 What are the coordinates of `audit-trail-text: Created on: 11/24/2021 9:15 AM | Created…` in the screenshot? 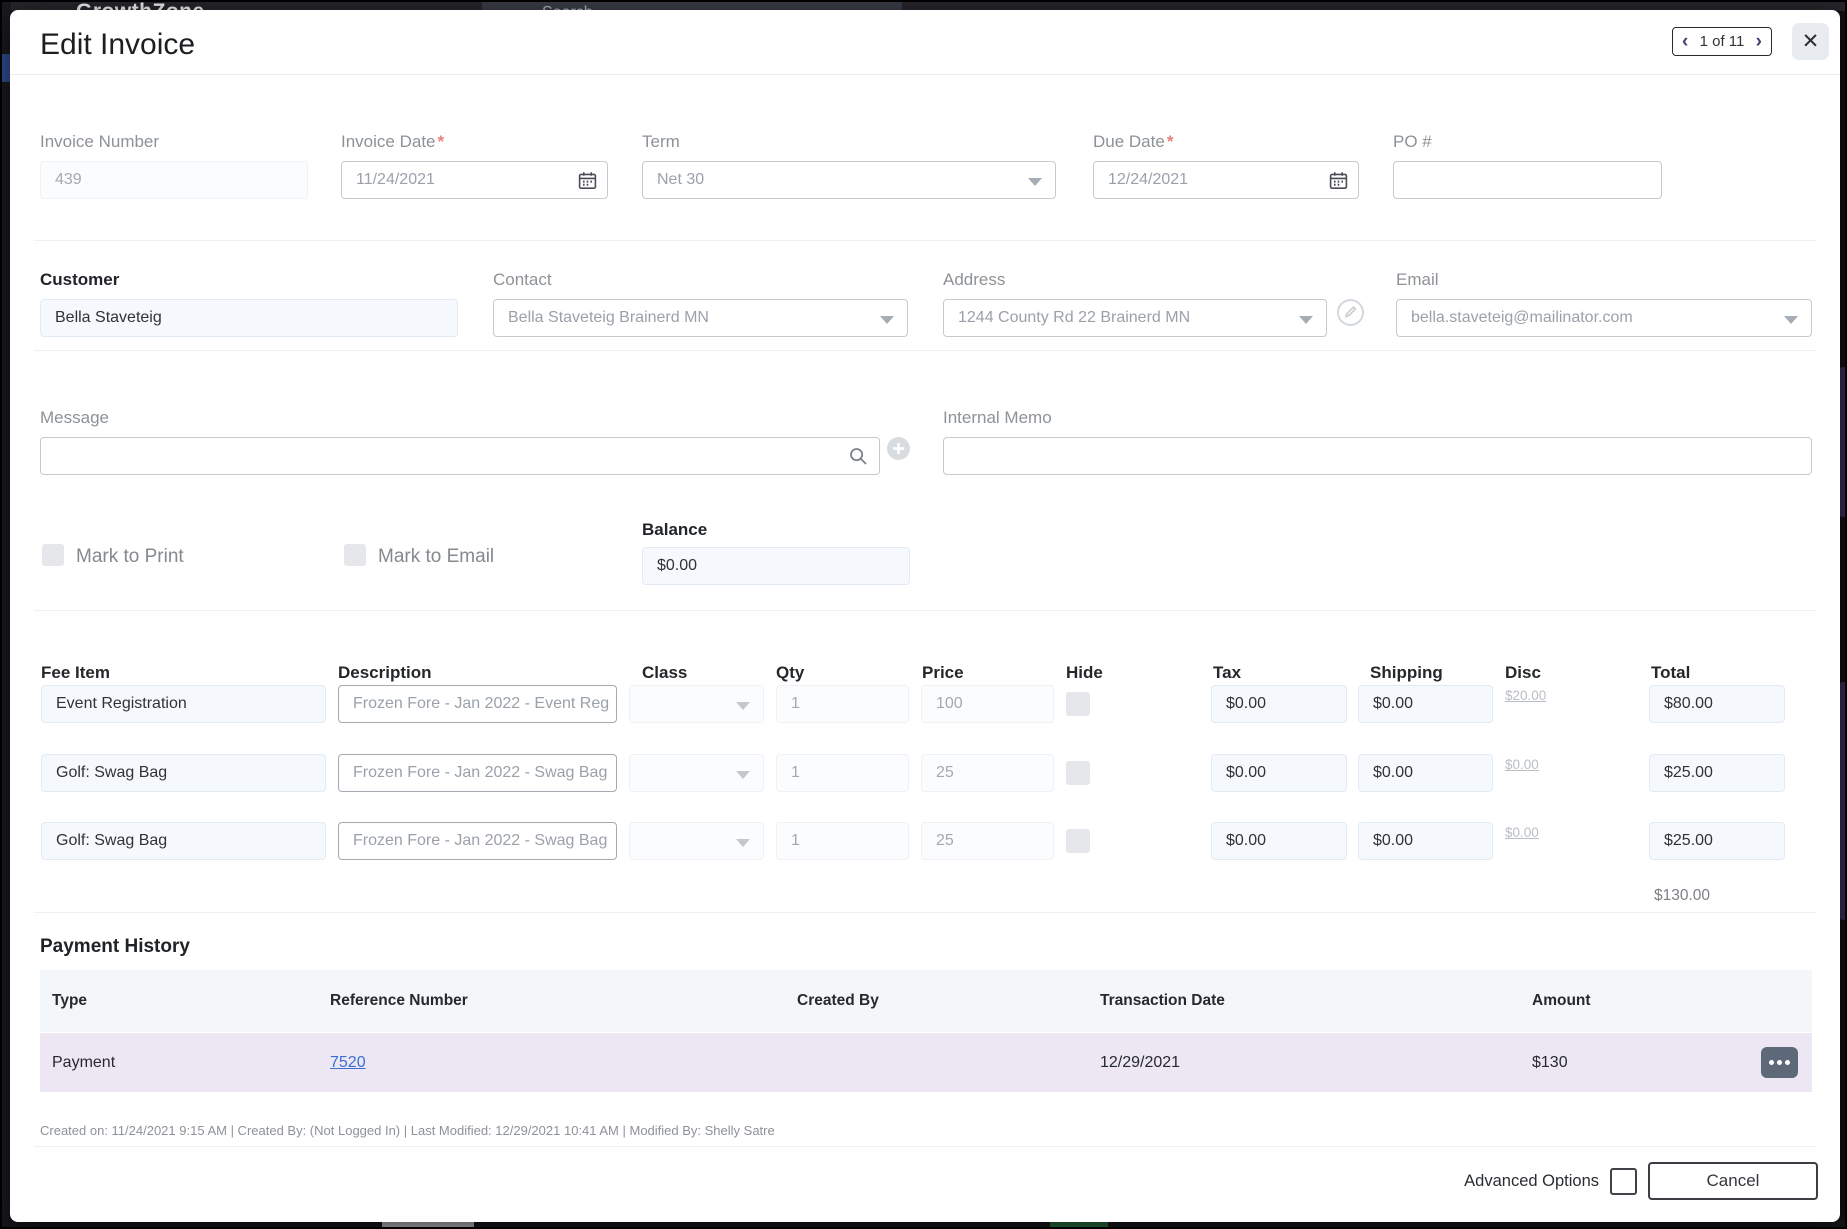 It's located at (407, 1130).